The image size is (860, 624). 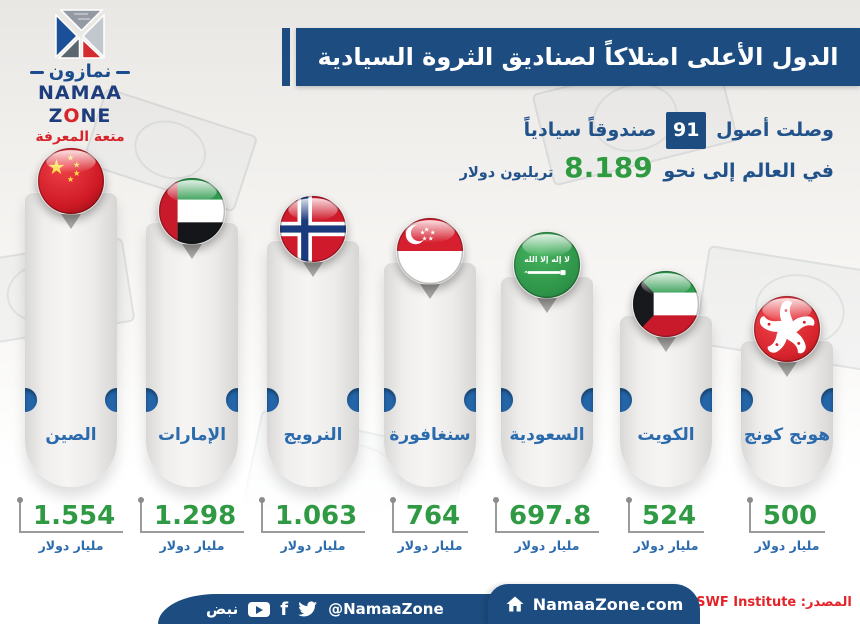 I want to click on nabd-link: نبض, so click(x=222, y=609).